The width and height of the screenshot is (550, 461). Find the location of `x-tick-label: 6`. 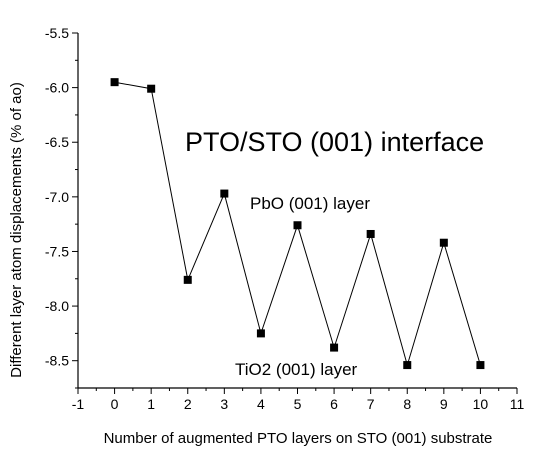

x-tick-label: 6 is located at coordinates (334, 404).